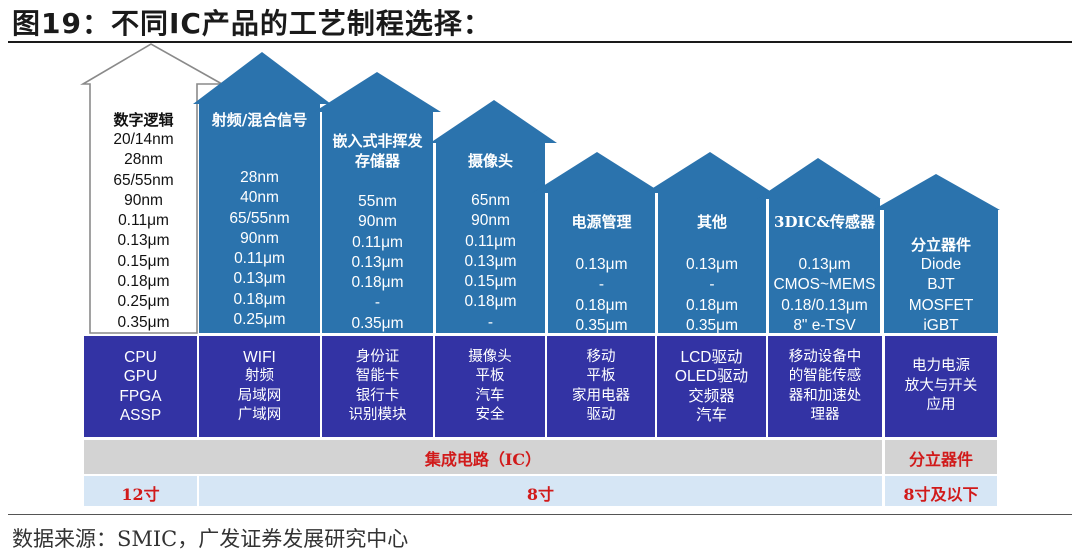 The image size is (1080, 556). I want to click on app-label: WIFI, so click(259, 357).